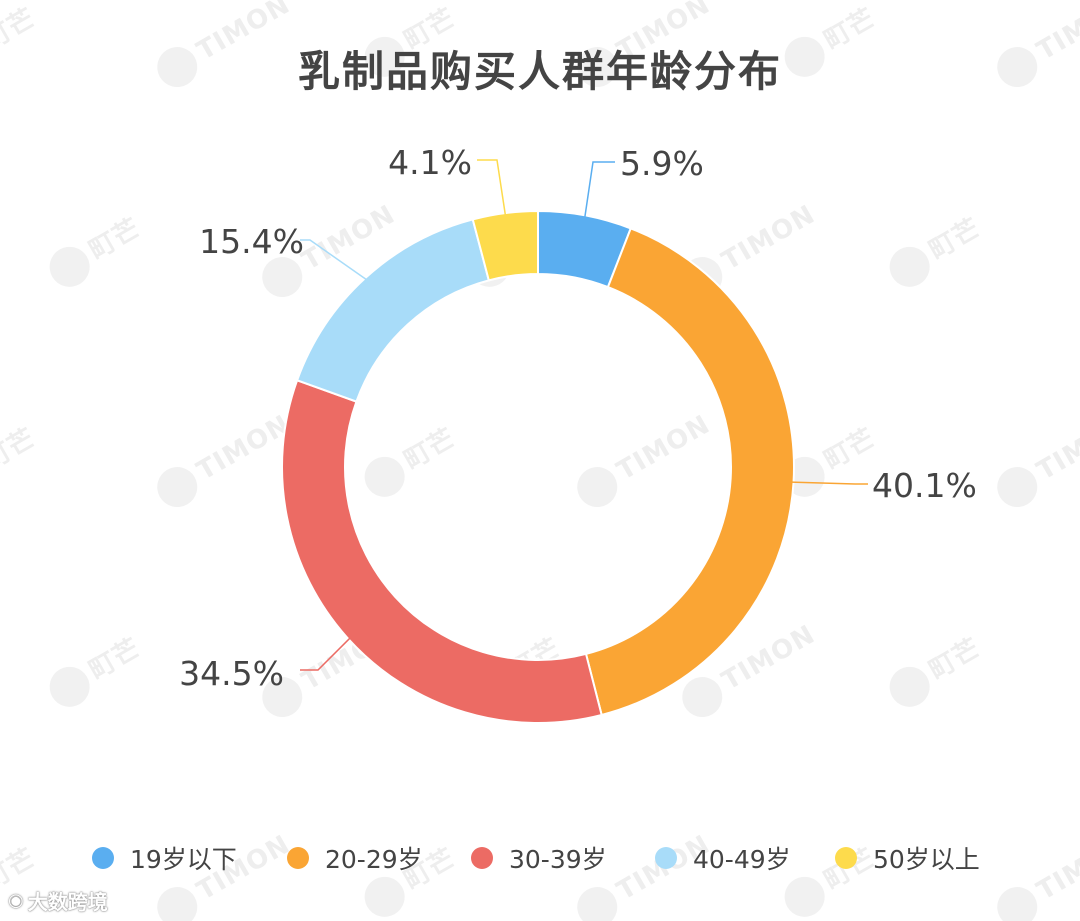  I want to click on legend-label: 19岁以下, so click(183, 859).